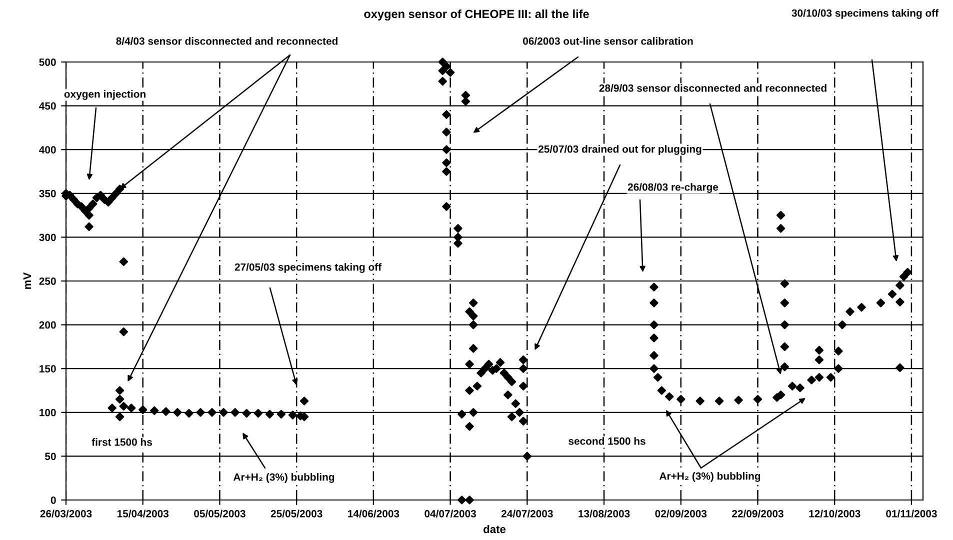 The width and height of the screenshot is (953, 540). Describe the element at coordinates (296, 514) in the screenshot. I see `x-tick-label: 25/05/2003` at that location.